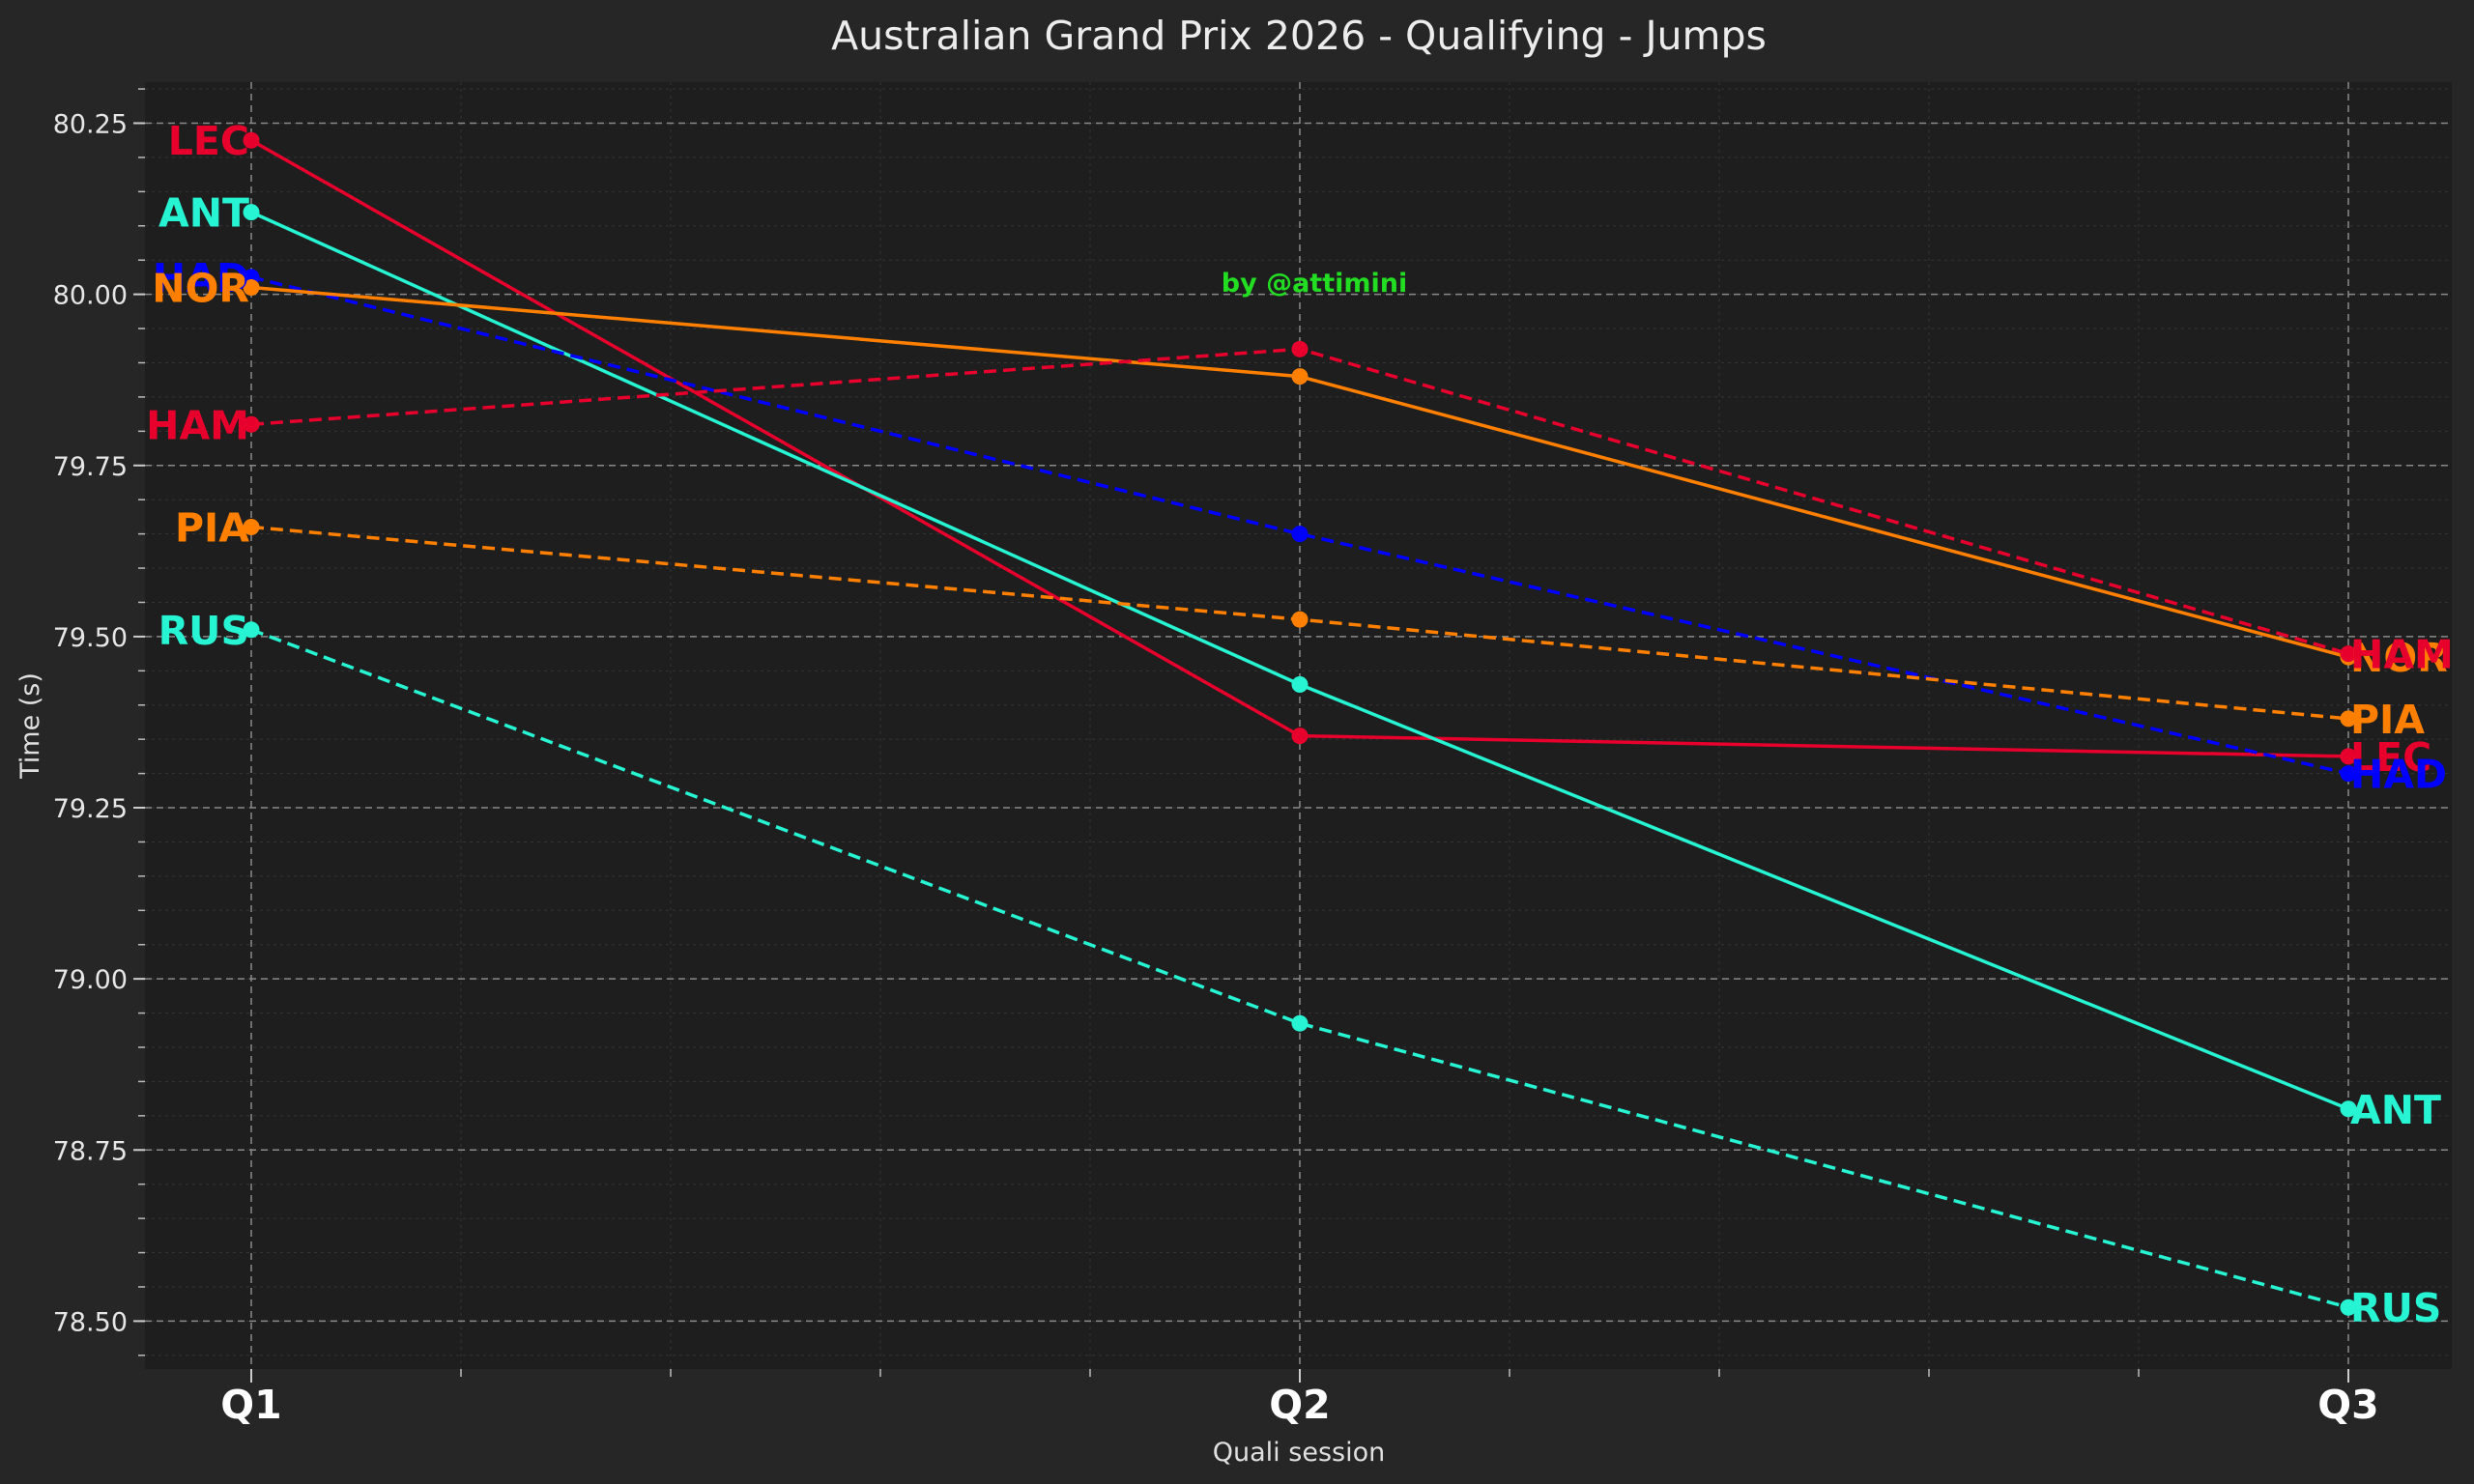 Image resolution: width=2474 pixels, height=1484 pixels. I want to click on y-tick-label: 79.75, so click(90, 467).